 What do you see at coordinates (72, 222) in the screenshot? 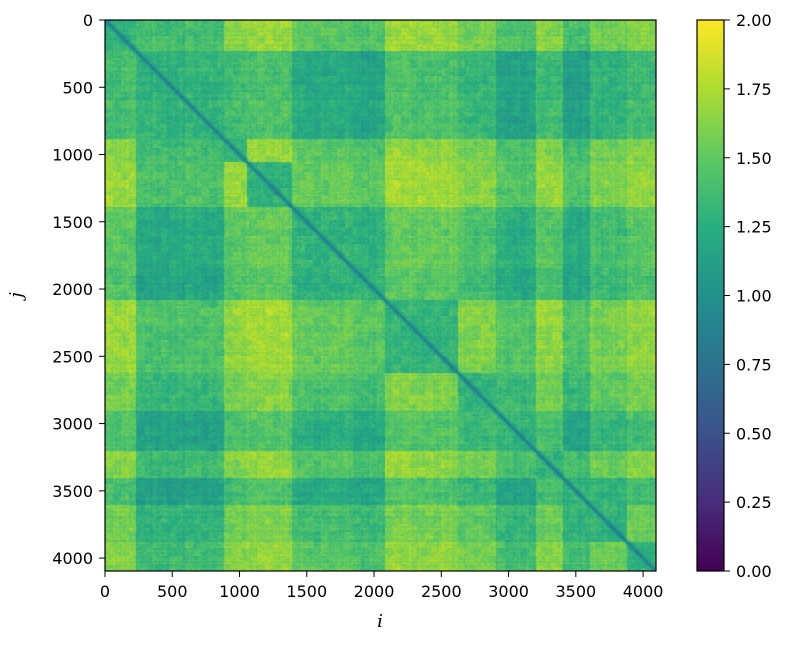
I see `y-tick-label: 1500` at bounding box center [72, 222].